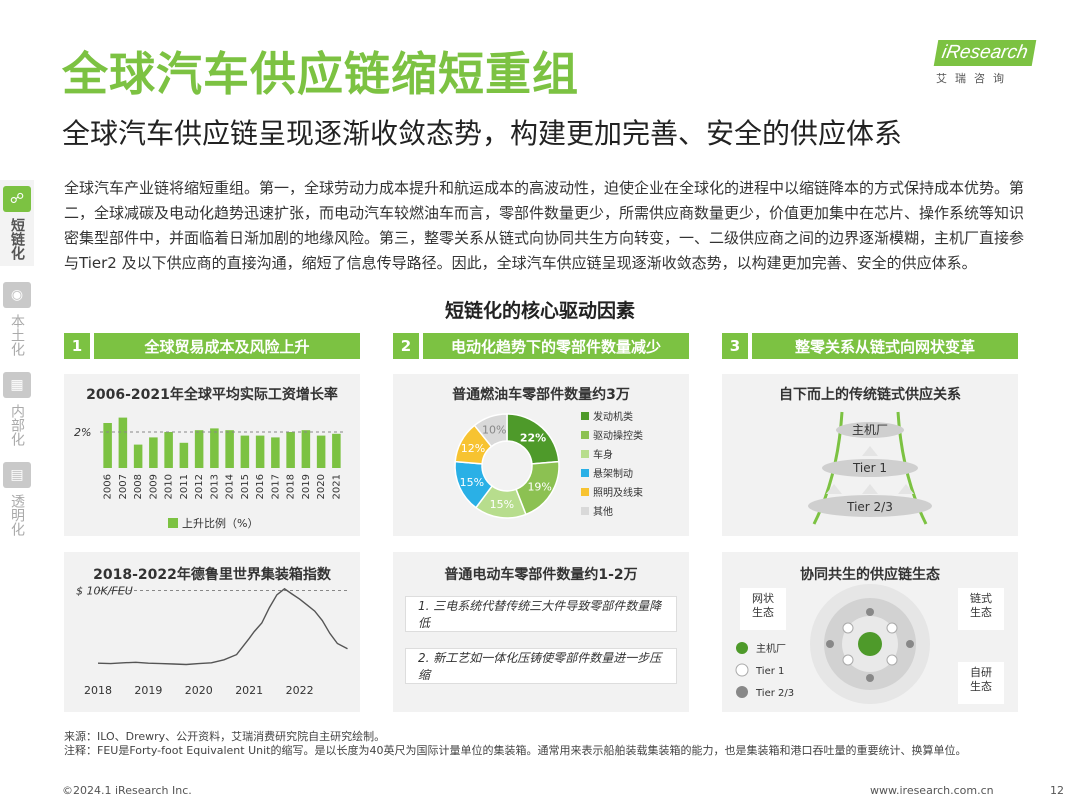 The height and width of the screenshot is (810, 1080). I want to click on banner-number: 1, so click(77, 346).